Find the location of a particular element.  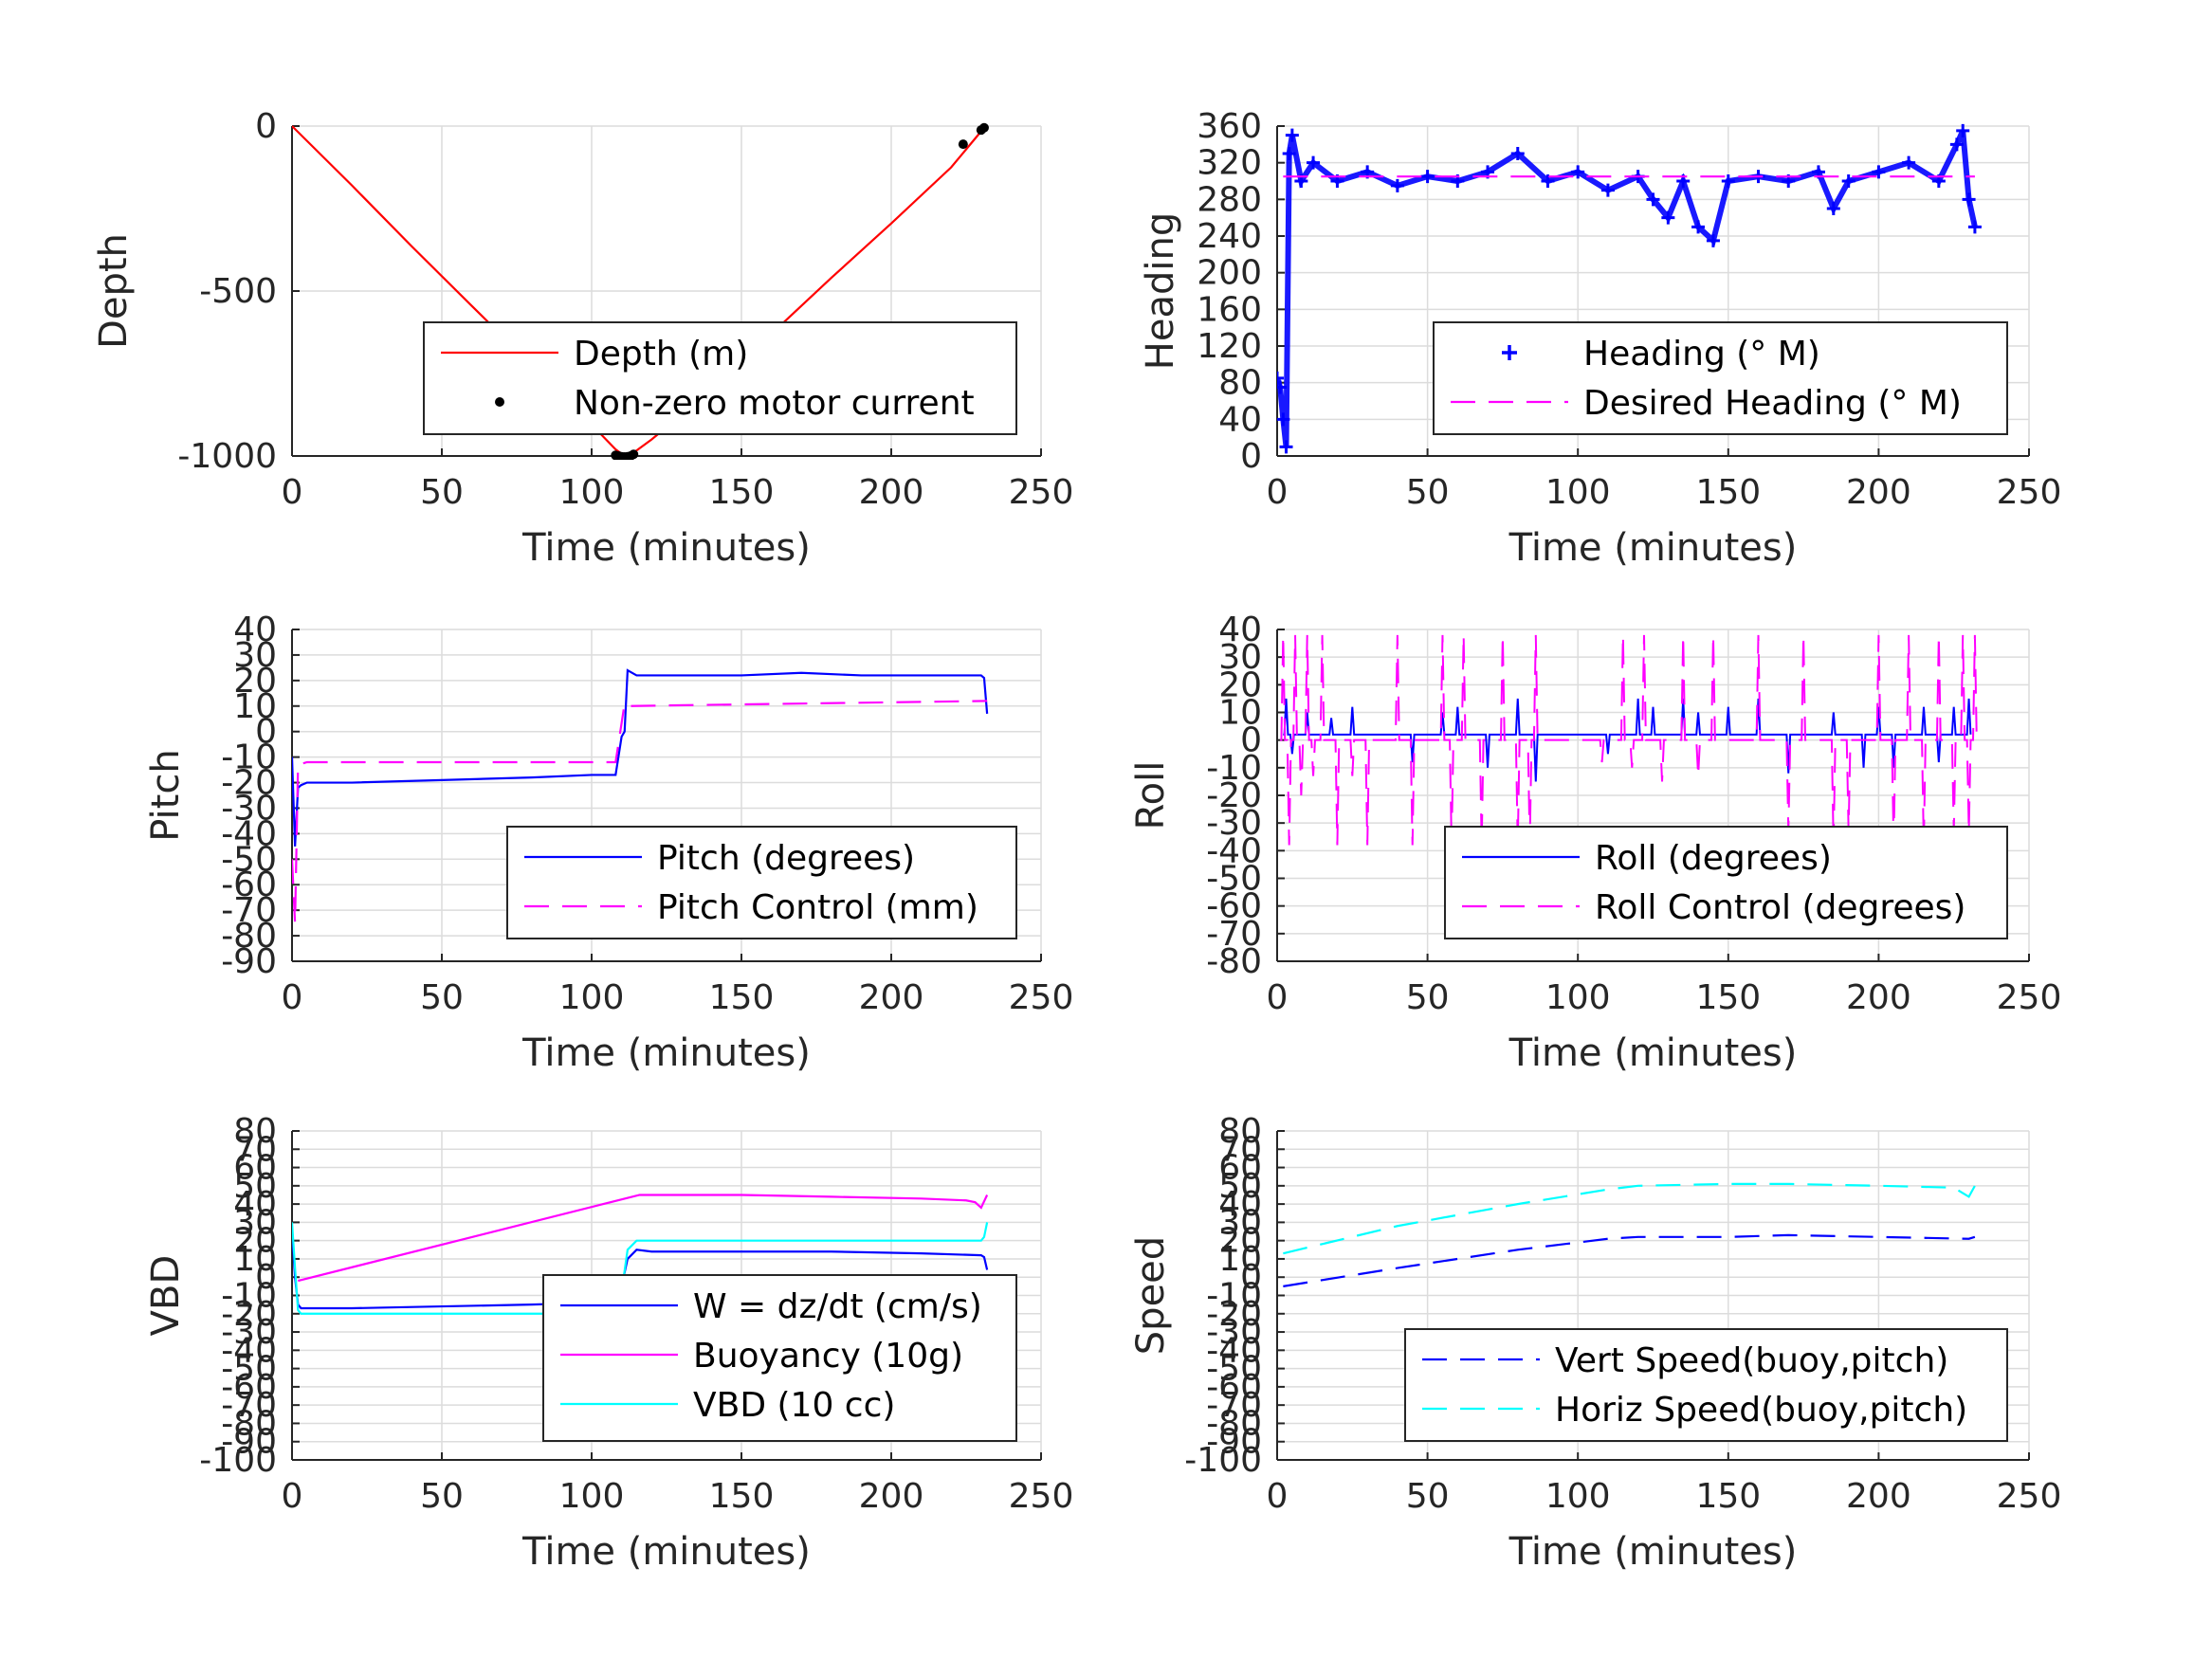

speed-series-group is located at coordinates (1629, 1234).